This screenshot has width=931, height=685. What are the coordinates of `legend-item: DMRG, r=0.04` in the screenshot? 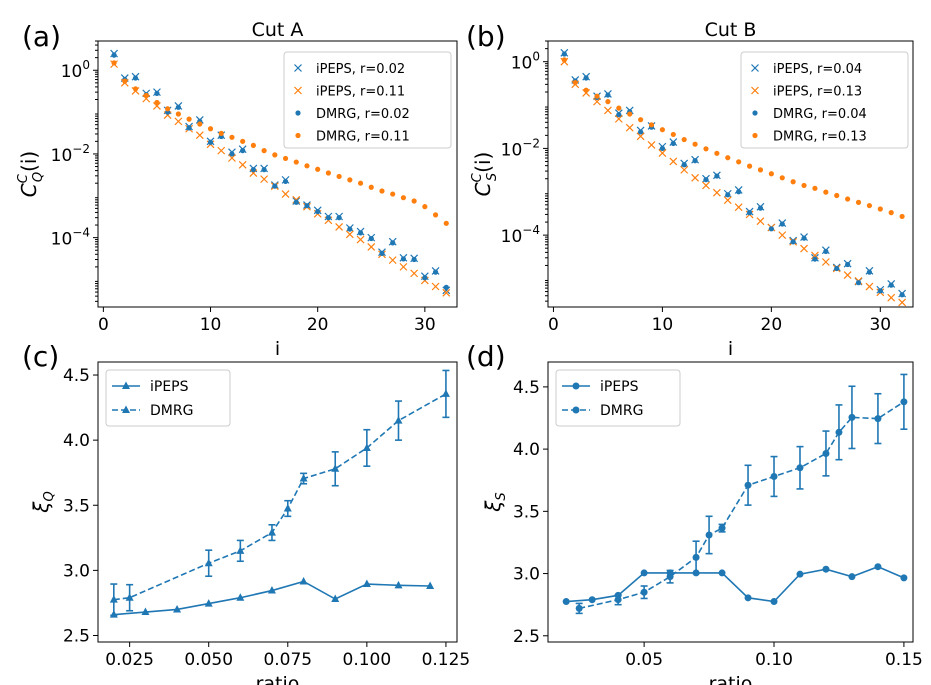 It's located at (809, 114).